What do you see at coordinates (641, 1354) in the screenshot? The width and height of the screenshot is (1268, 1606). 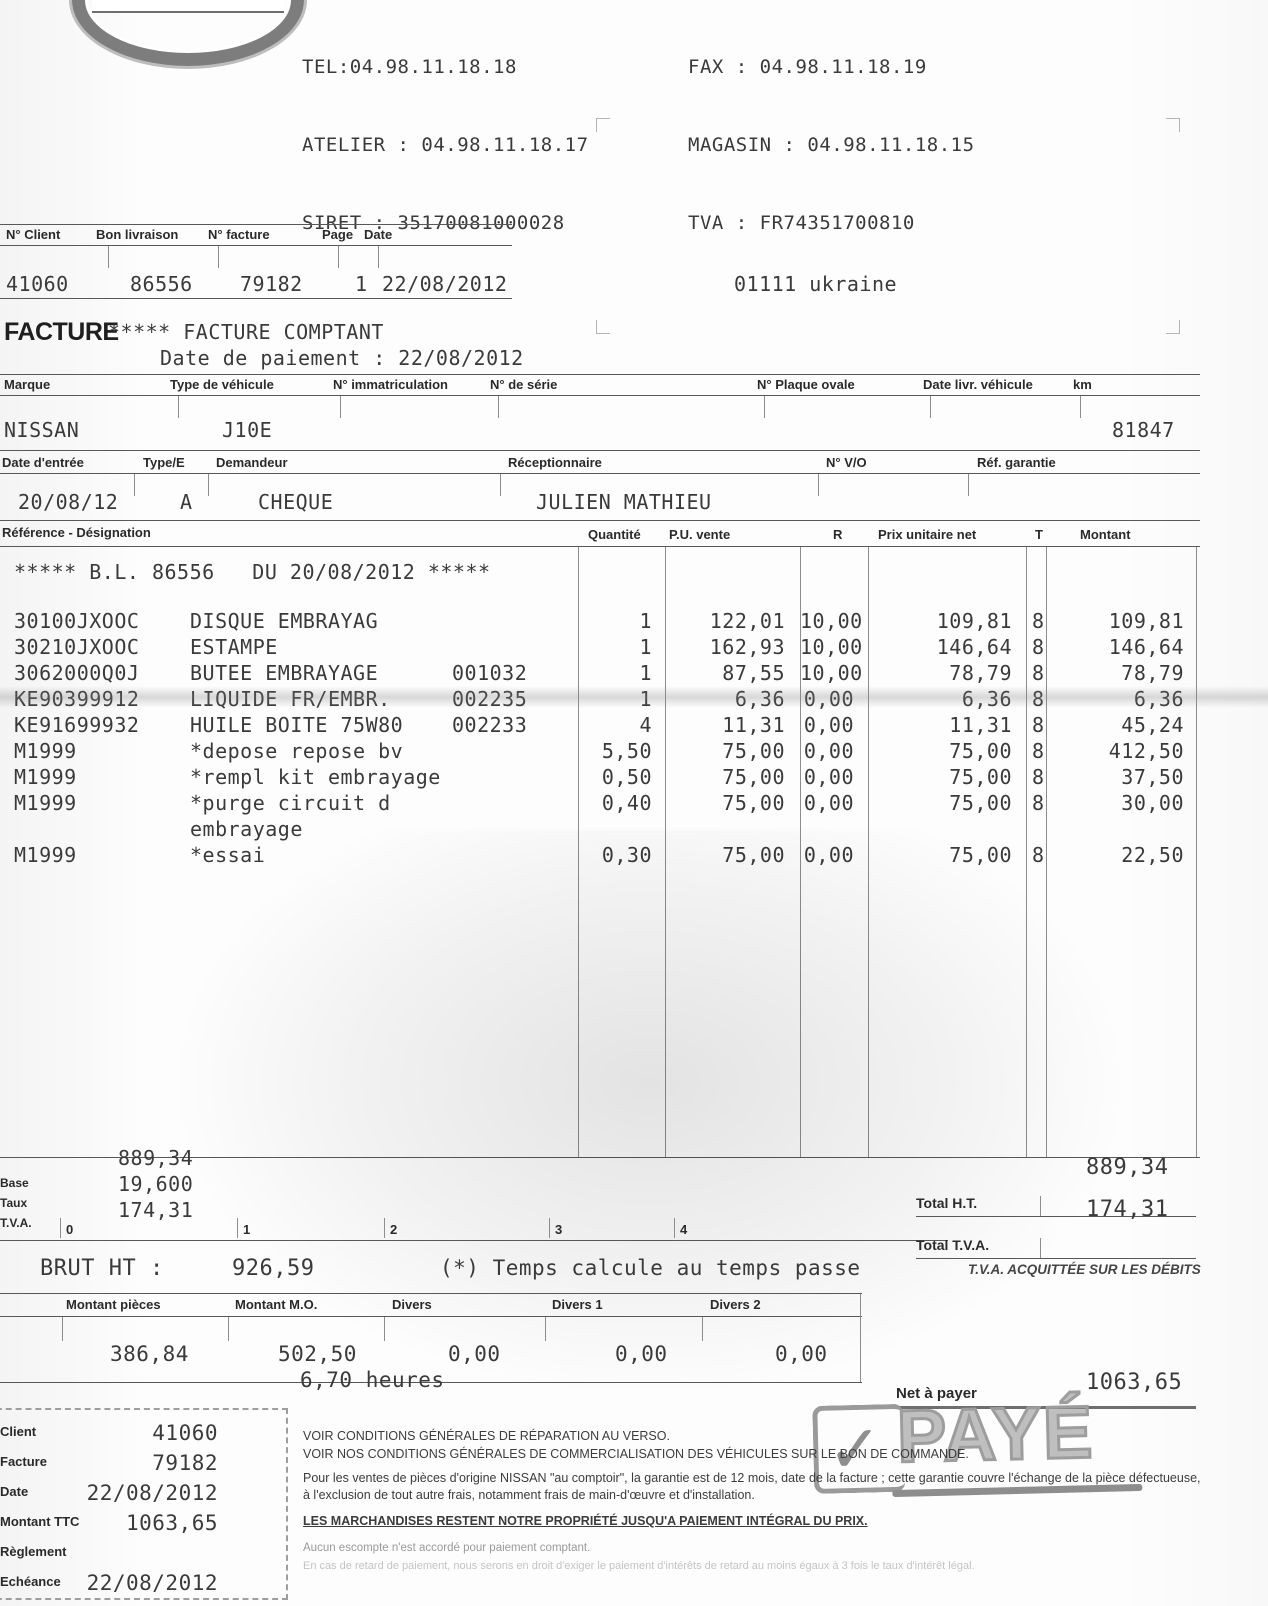 I see `value-divers-1: 0,00` at bounding box center [641, 1354].